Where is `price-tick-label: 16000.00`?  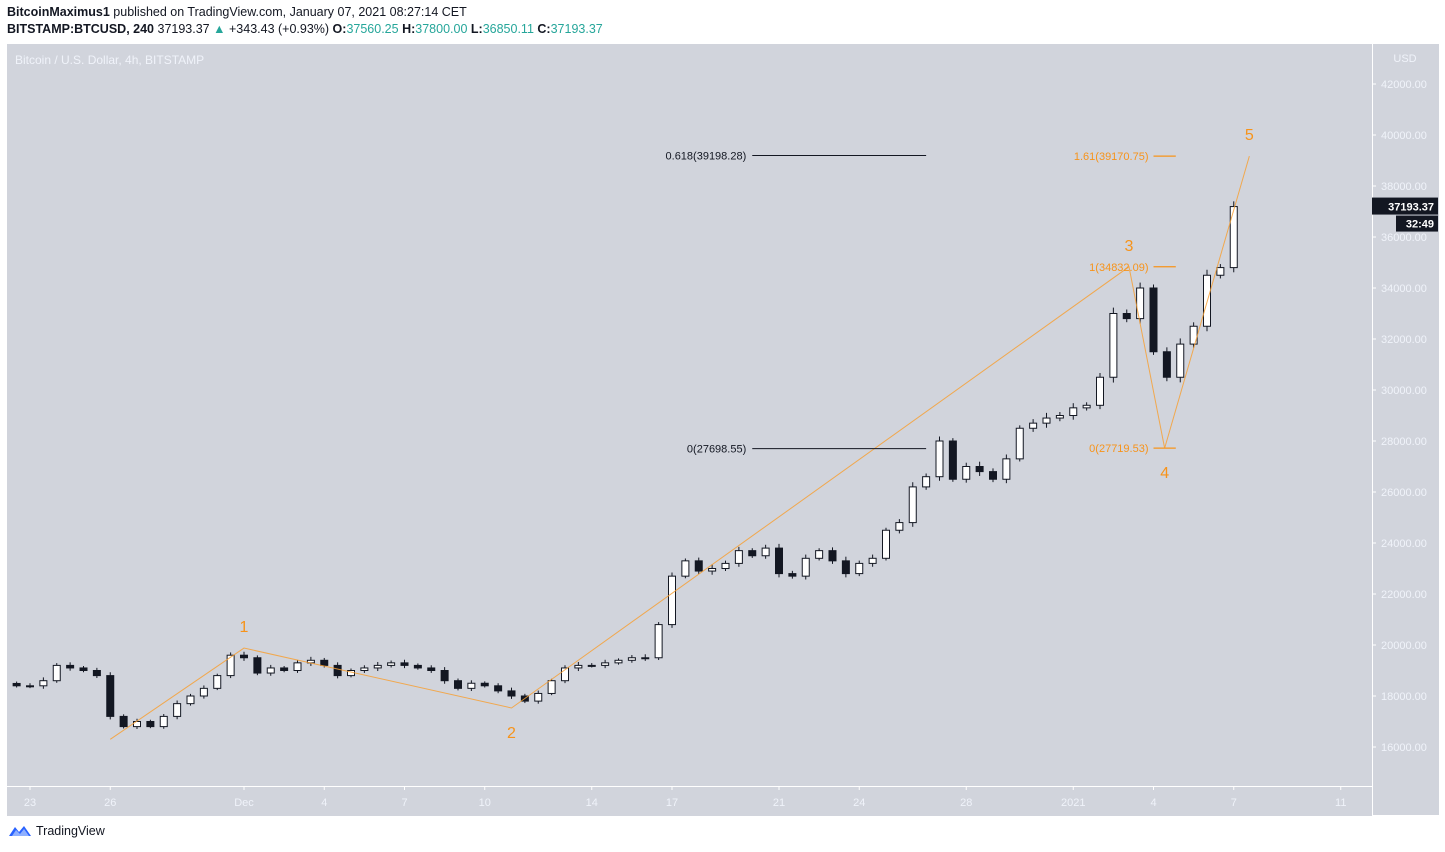
price-tick-label: 16000.00 is located at coordinates (1404, 748).